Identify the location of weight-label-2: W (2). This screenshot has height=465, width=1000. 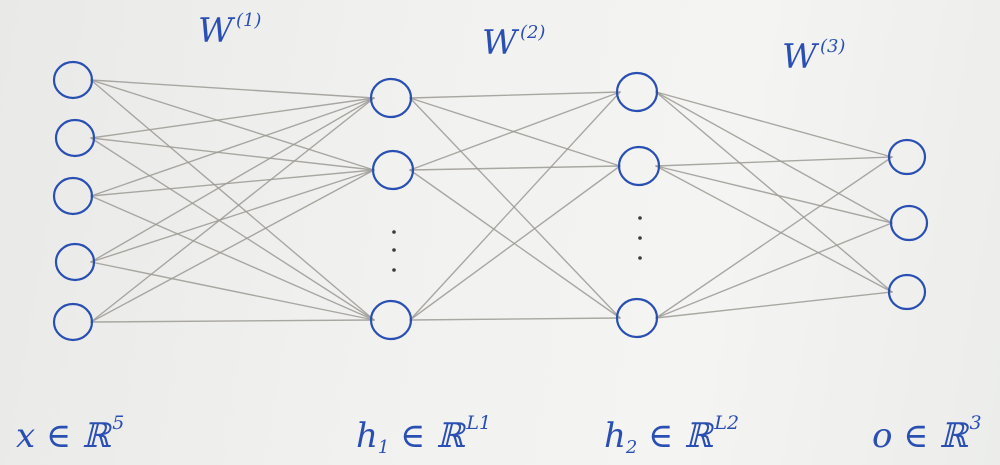
(513, 42).